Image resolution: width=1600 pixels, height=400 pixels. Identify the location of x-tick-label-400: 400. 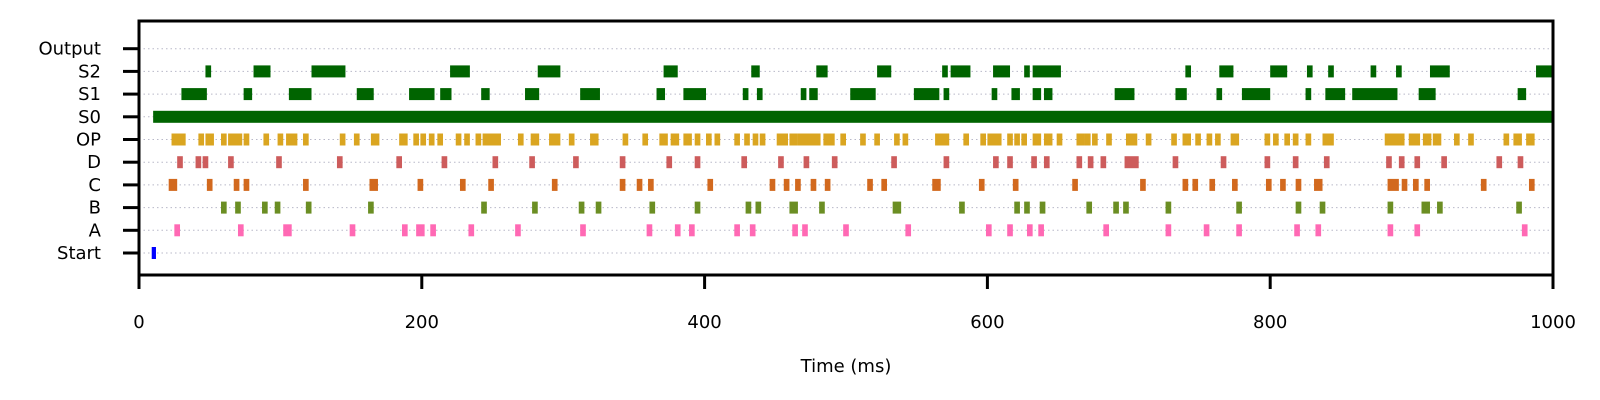
(704, 322).